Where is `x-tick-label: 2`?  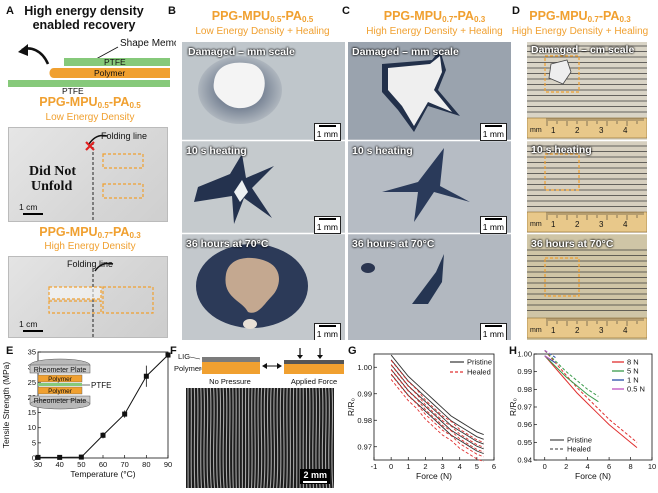
x-tick-label: 2 is located at coordinates (566, 466).